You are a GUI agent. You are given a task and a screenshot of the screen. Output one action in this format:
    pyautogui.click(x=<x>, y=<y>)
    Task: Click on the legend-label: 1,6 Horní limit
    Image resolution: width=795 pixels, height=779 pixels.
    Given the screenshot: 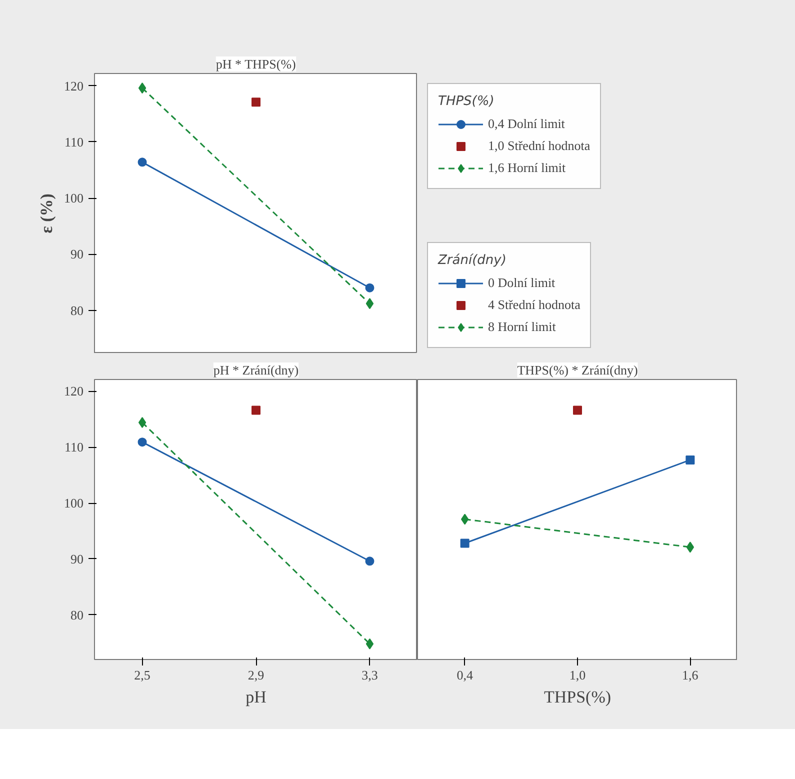 What is the action you would take?
    pyautogui.click(x=527, y=168)
    